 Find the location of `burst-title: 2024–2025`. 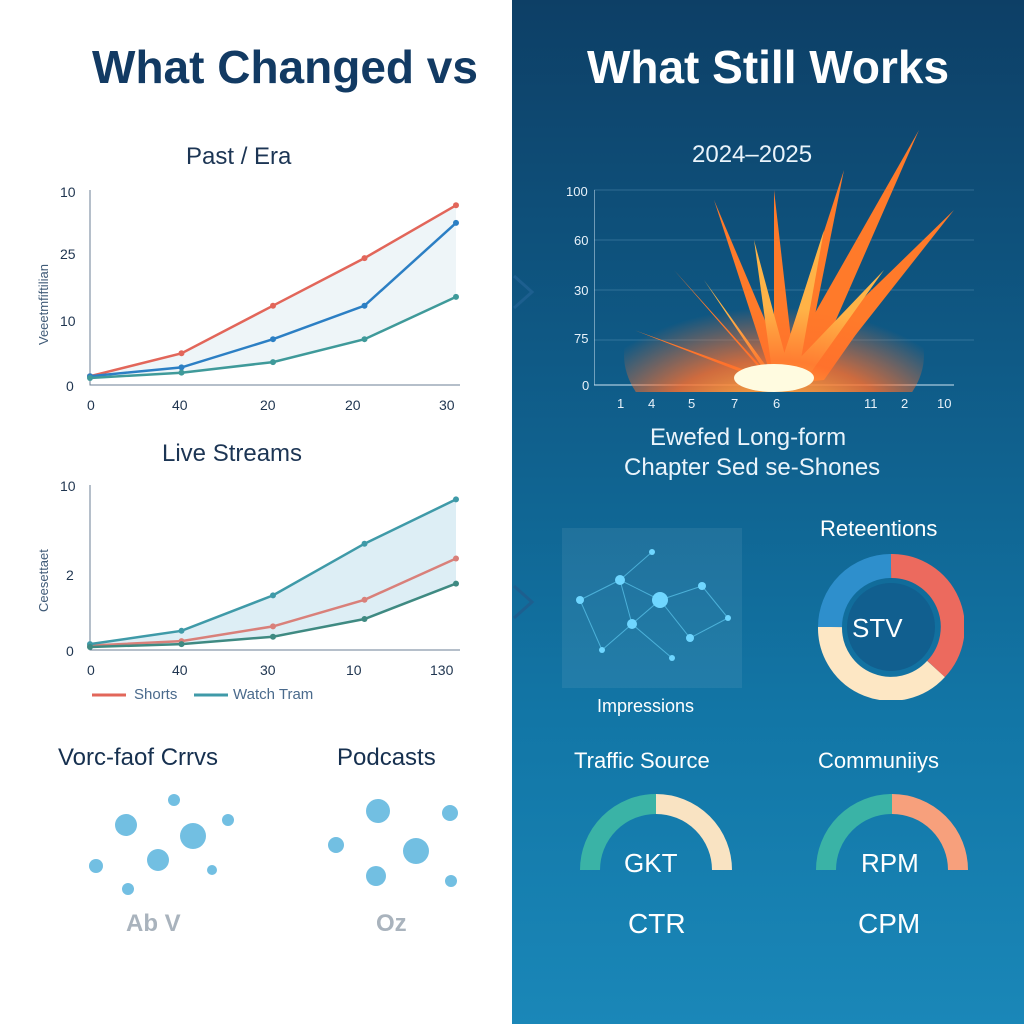

burst-title: 2024–2025 is located at coordinates (752, 154).